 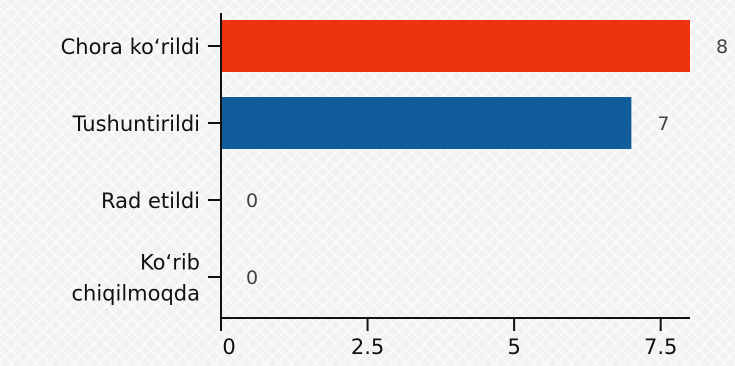 I want to click on x-tick-labels-group: 0 2.5 5 7.5, so click(x=449, y=347).